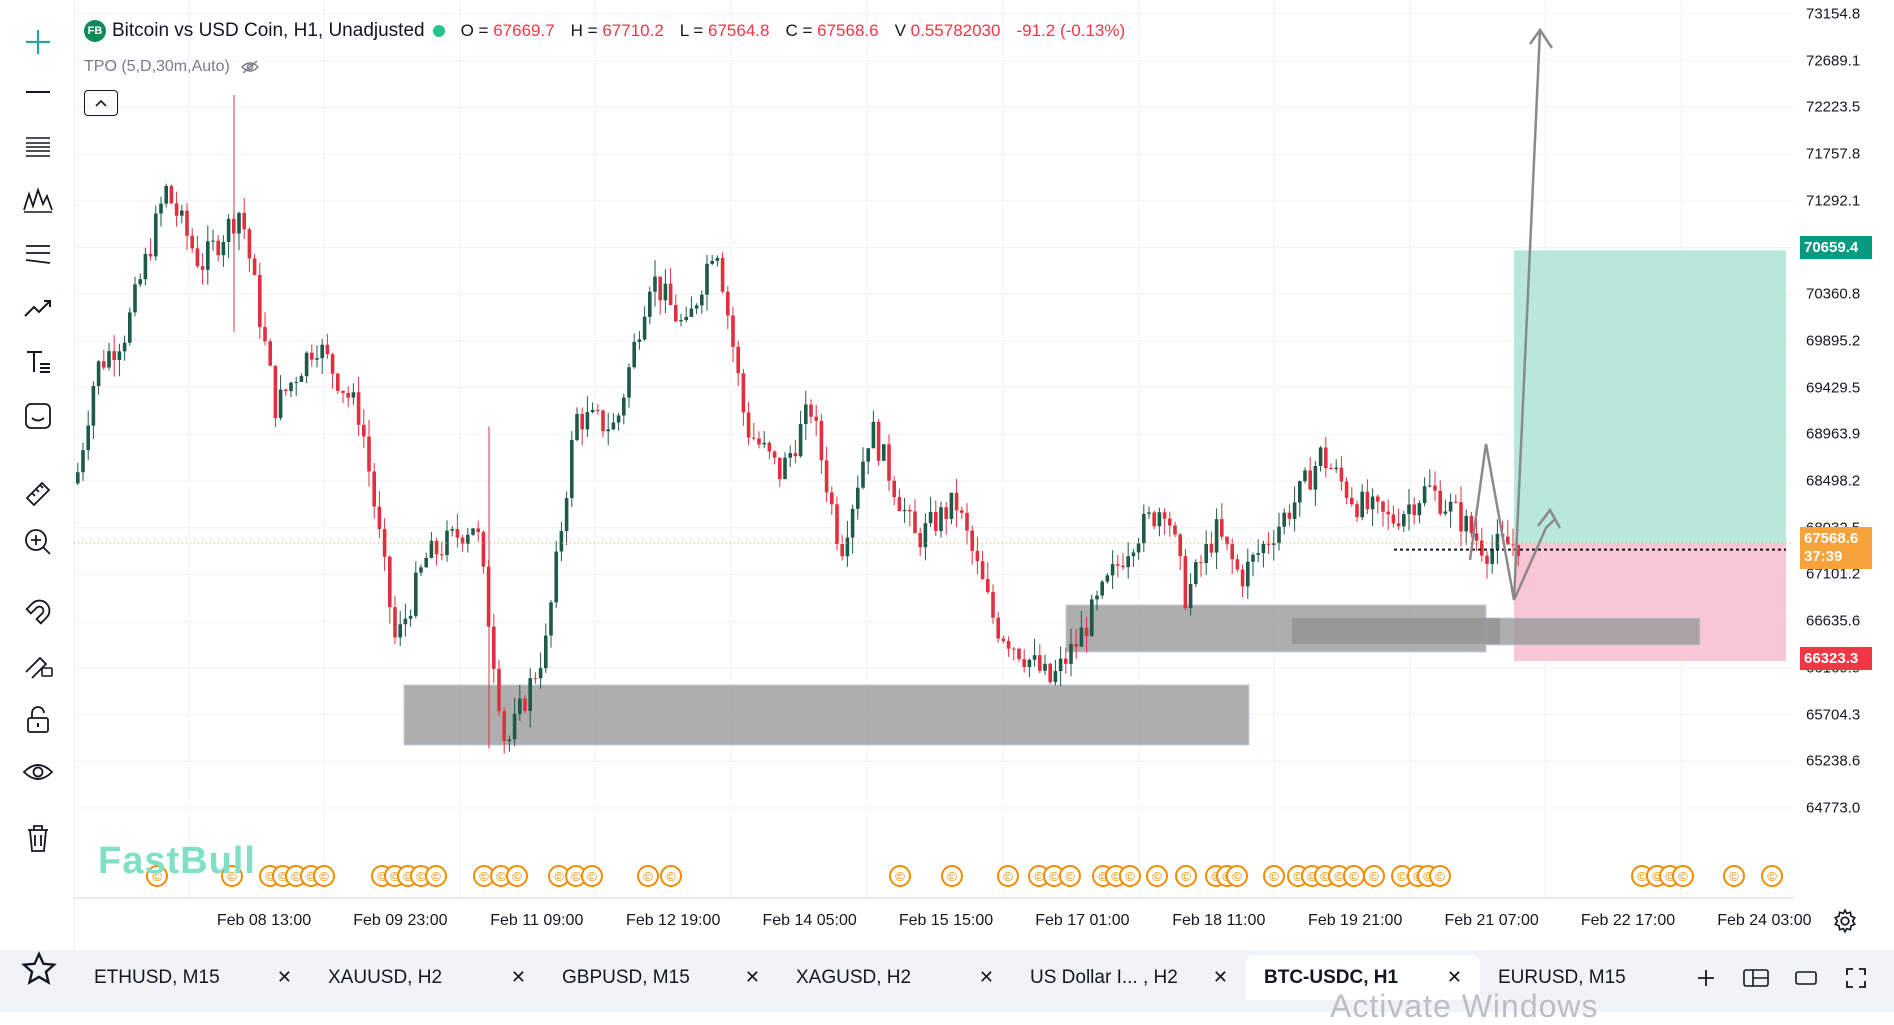 This screenshot has width=1894, height=1025. I want to click on eye-off-icon, so click(250, 67).